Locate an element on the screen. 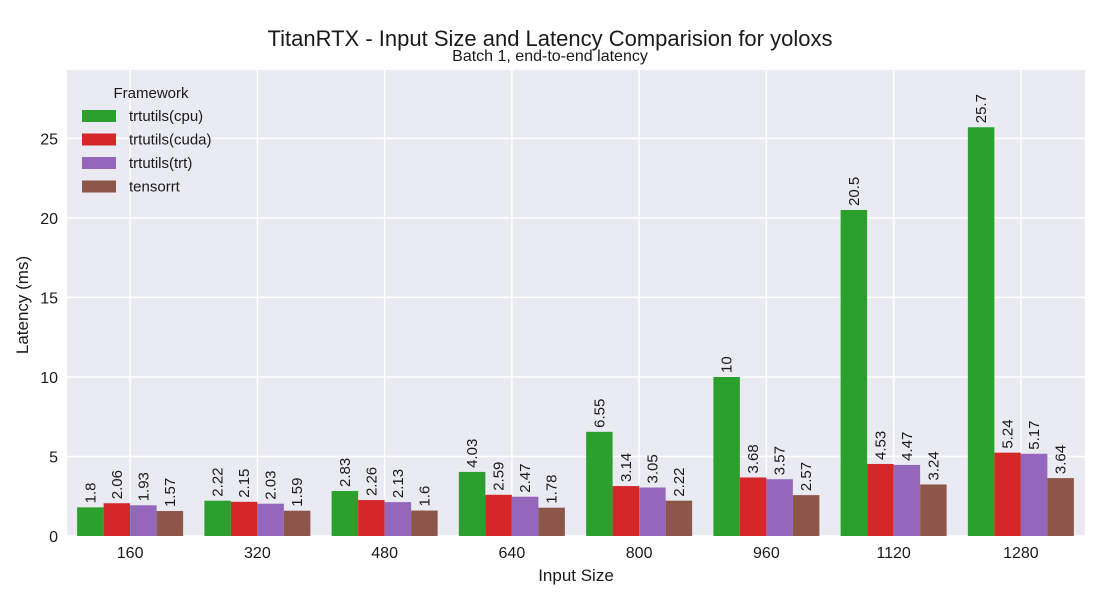 The width and height of the screenshot is (1100, 600). bar-value-label: 4.47 is located at coordinates (907, 446).